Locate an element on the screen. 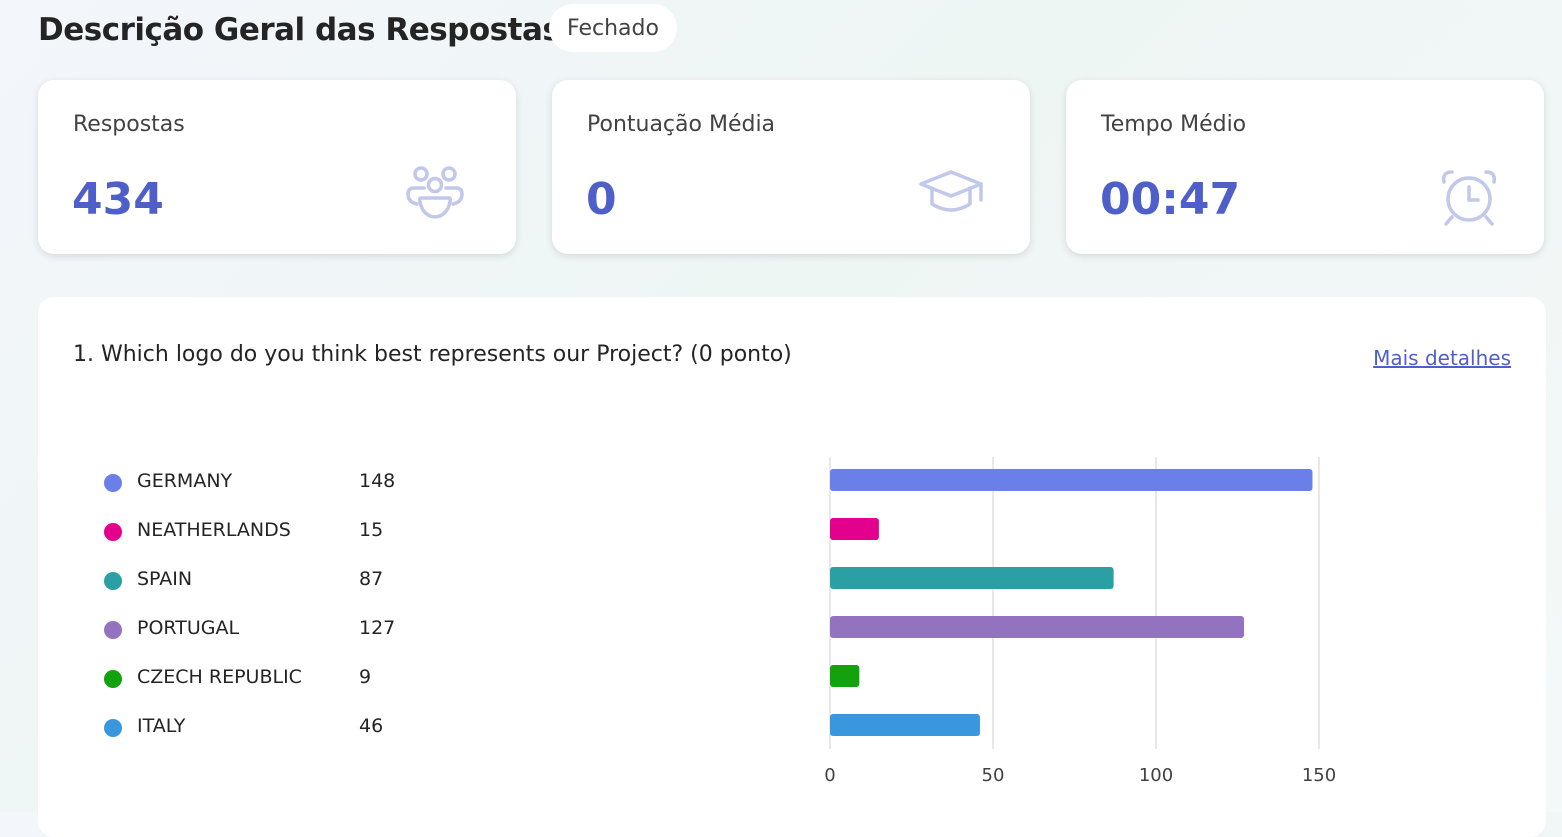 The height and width of the screenshot is (837, 1562). legend-count: 87 is located at coordinates (371, 579).